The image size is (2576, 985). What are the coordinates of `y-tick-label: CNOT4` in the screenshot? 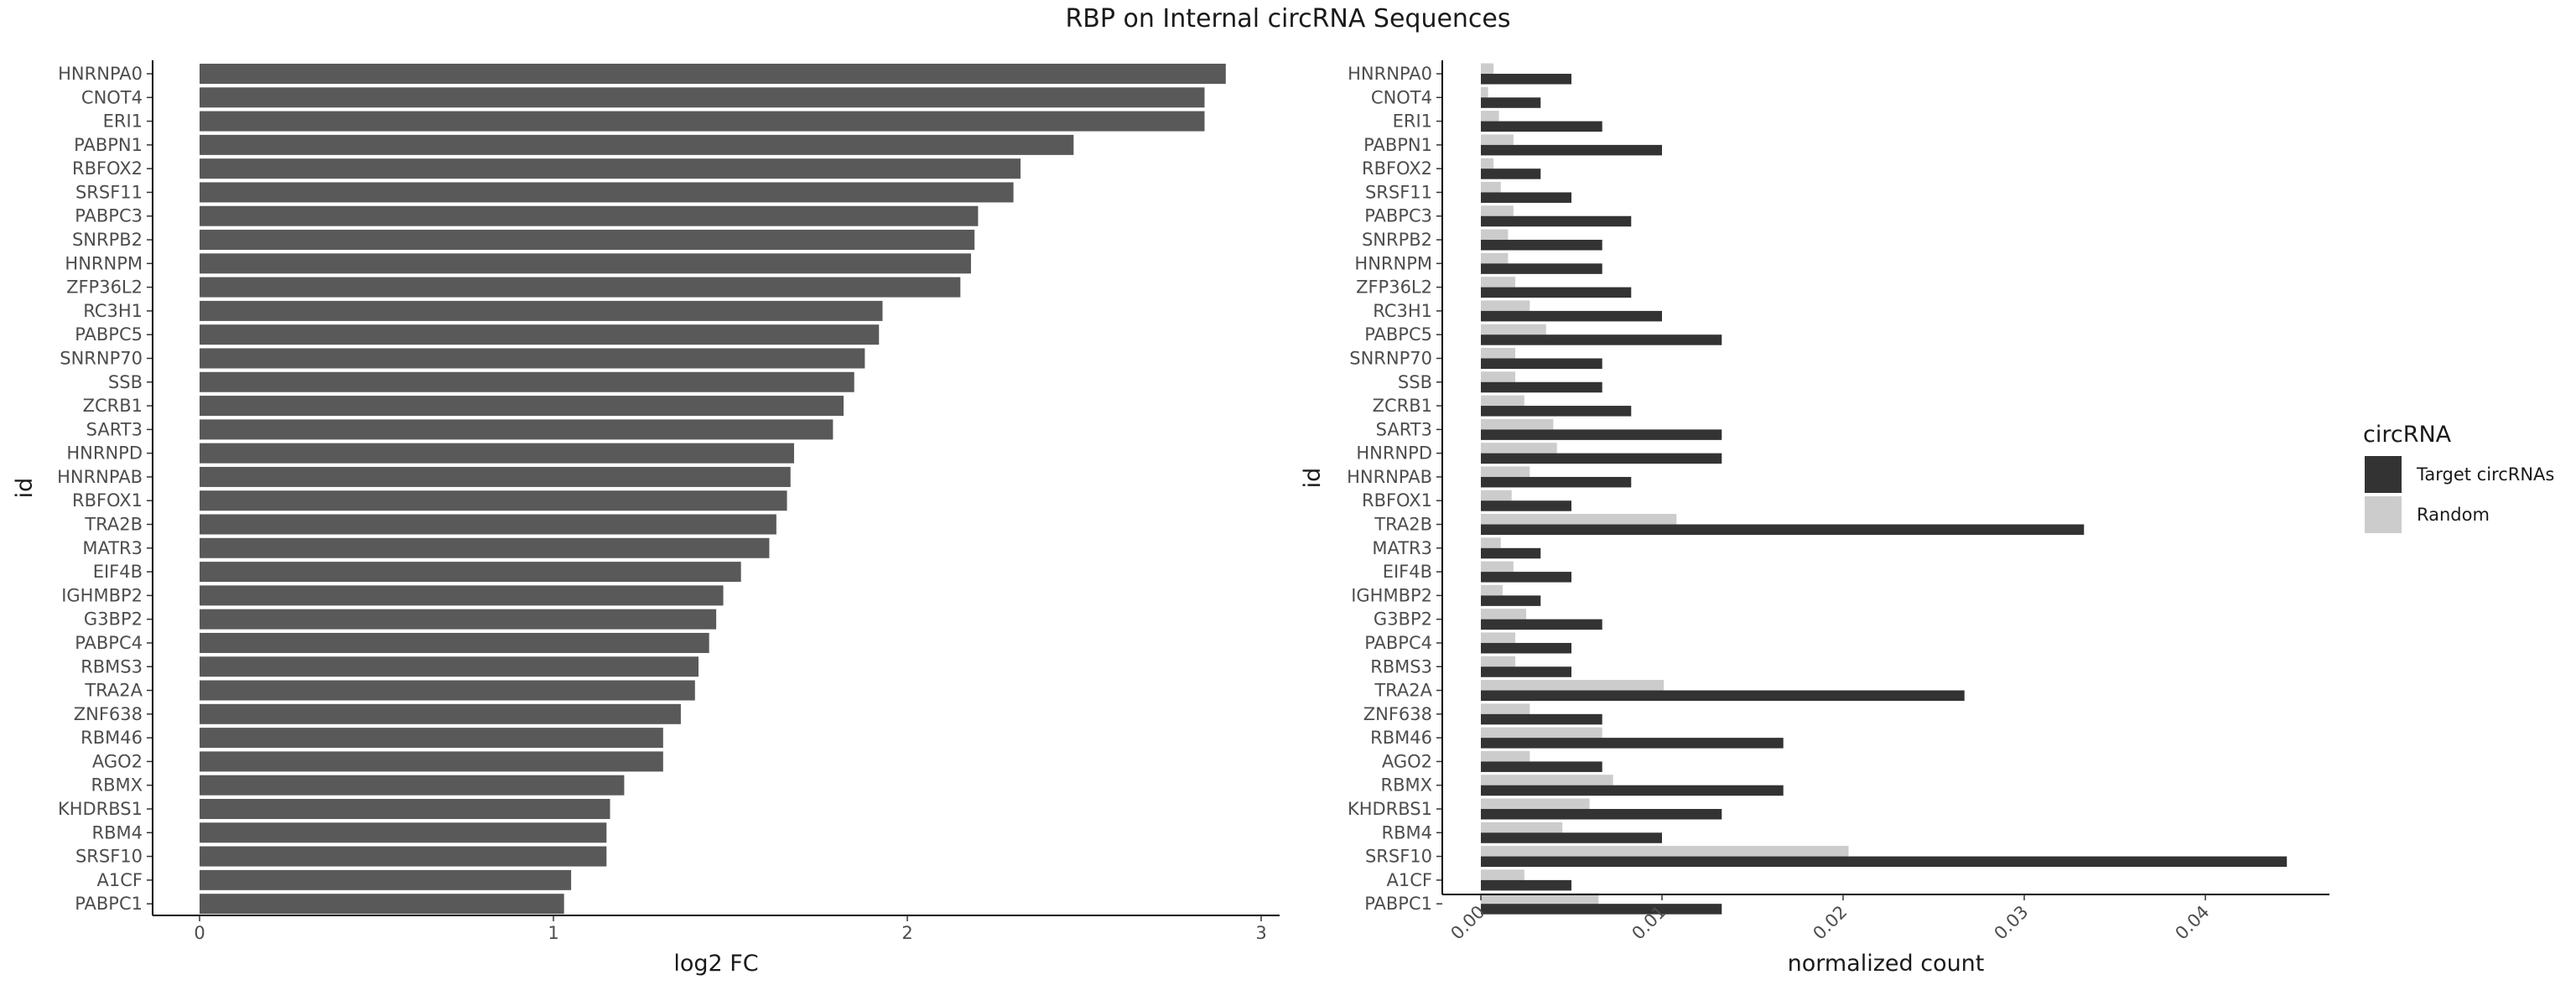 It's located at (112, 97).